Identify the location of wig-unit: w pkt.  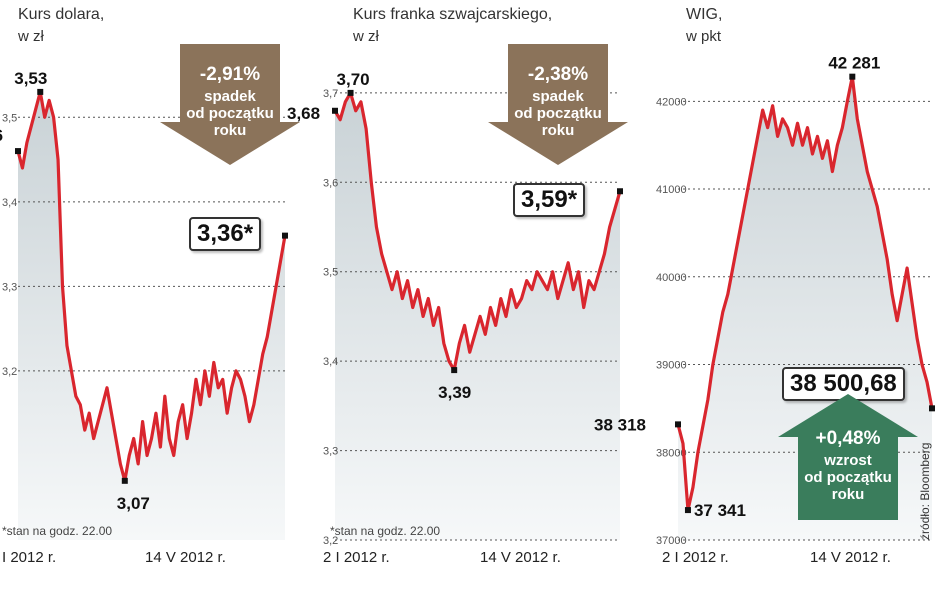
(704, 36).